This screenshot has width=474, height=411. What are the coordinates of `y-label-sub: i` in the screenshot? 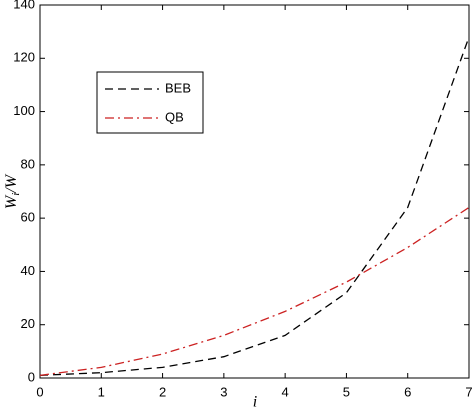 It's located at (16, 194).